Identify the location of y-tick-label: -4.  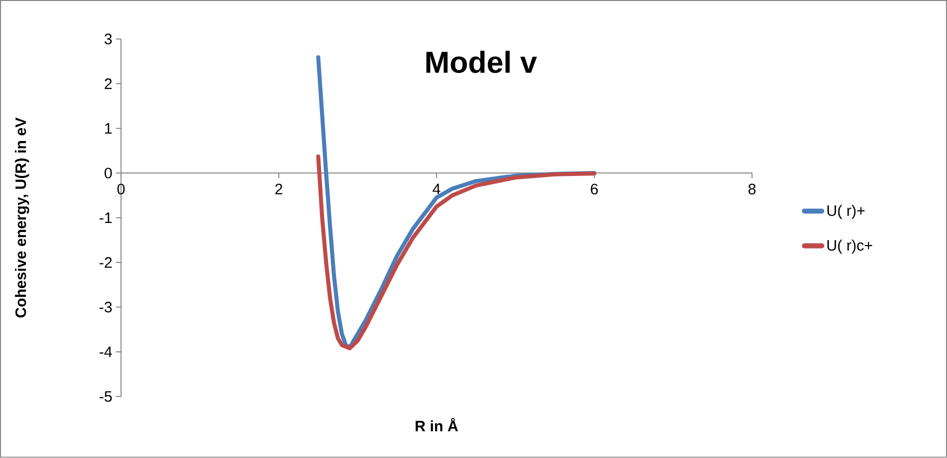
(106, 352).